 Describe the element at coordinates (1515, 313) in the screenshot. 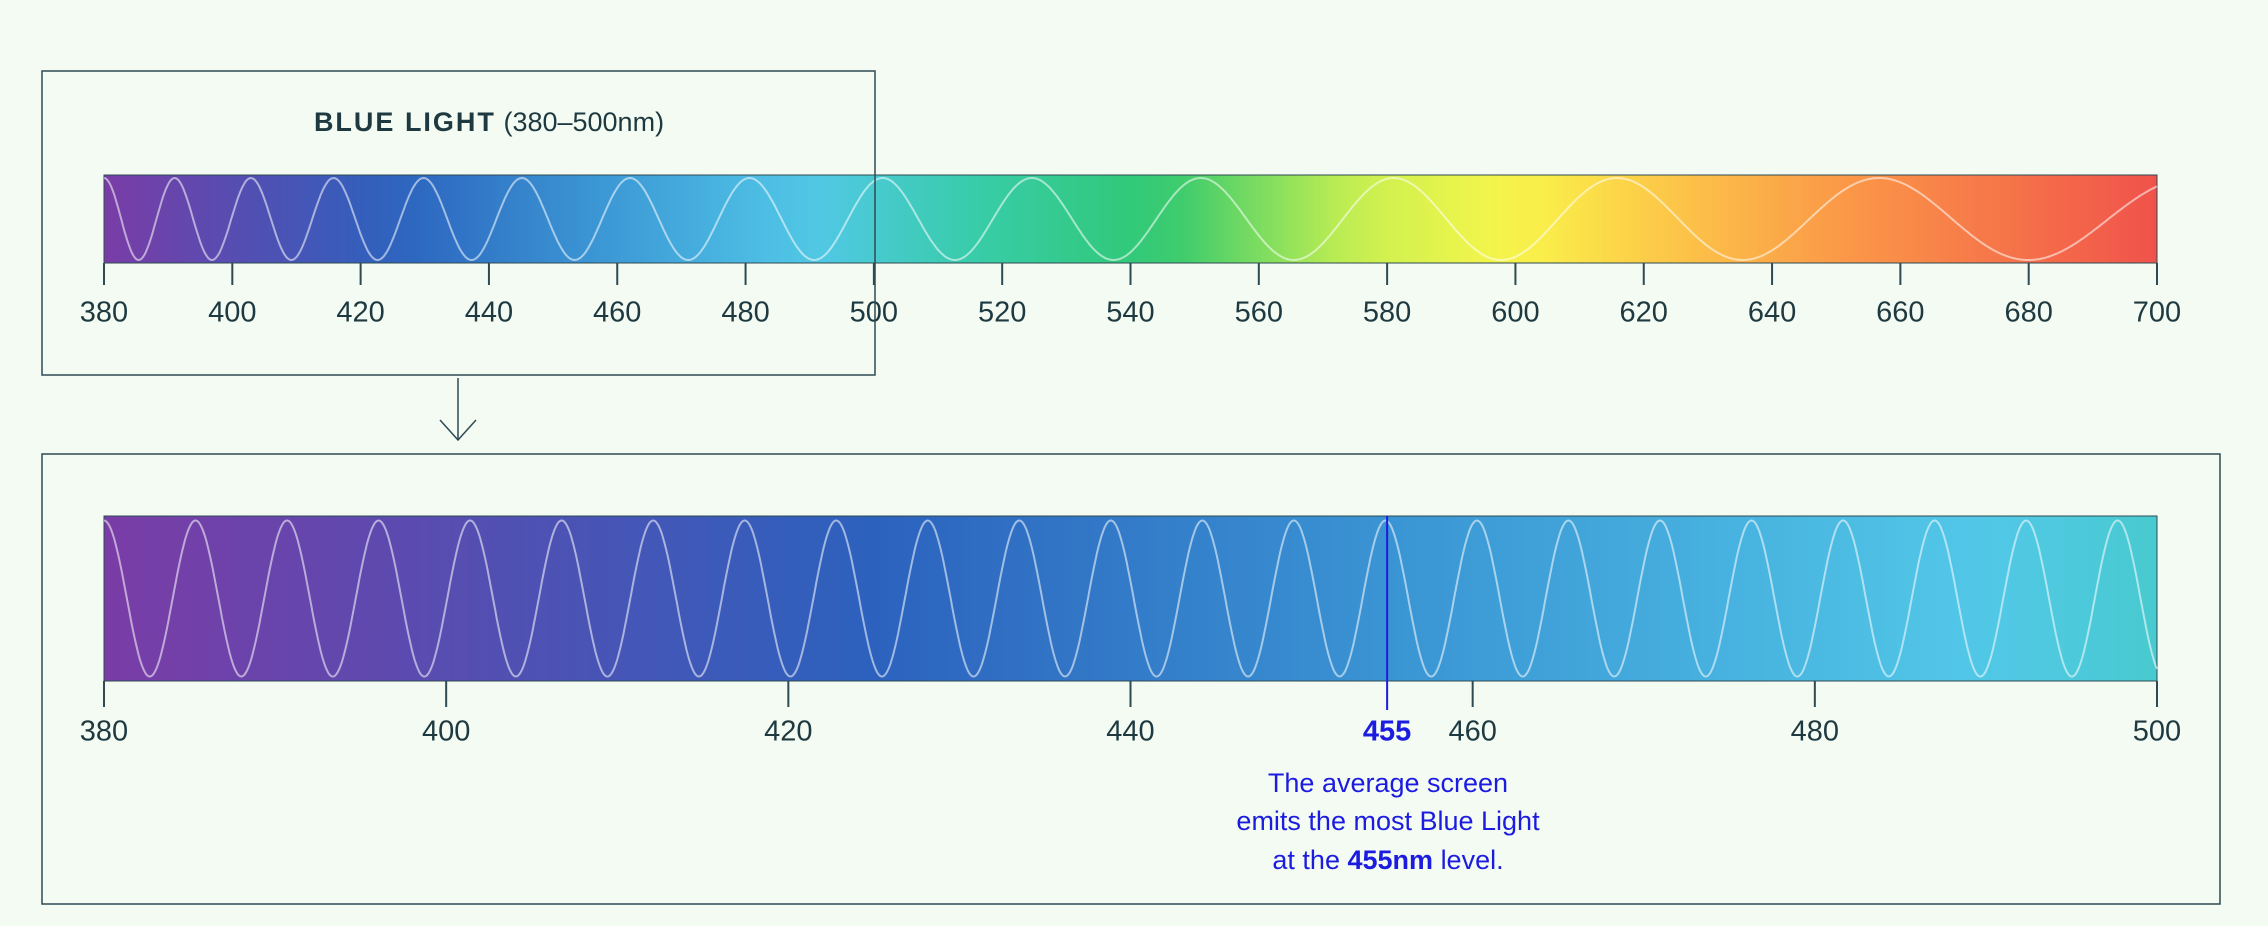

I see `tick-label: 600` at that location.